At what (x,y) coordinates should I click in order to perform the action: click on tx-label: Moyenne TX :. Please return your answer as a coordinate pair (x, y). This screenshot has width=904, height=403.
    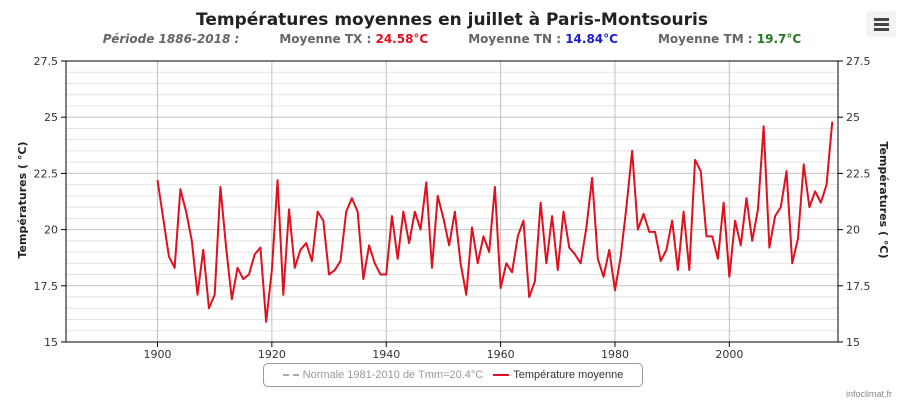
    Looking at the image, I should click on (325, 39).